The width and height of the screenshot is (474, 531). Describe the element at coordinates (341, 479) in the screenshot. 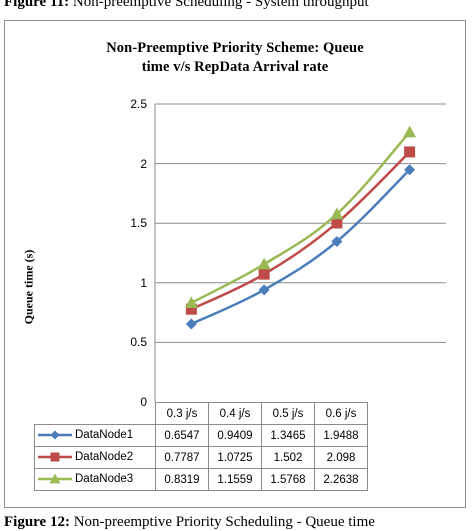

I see `data-label: 2.2638` at that location.